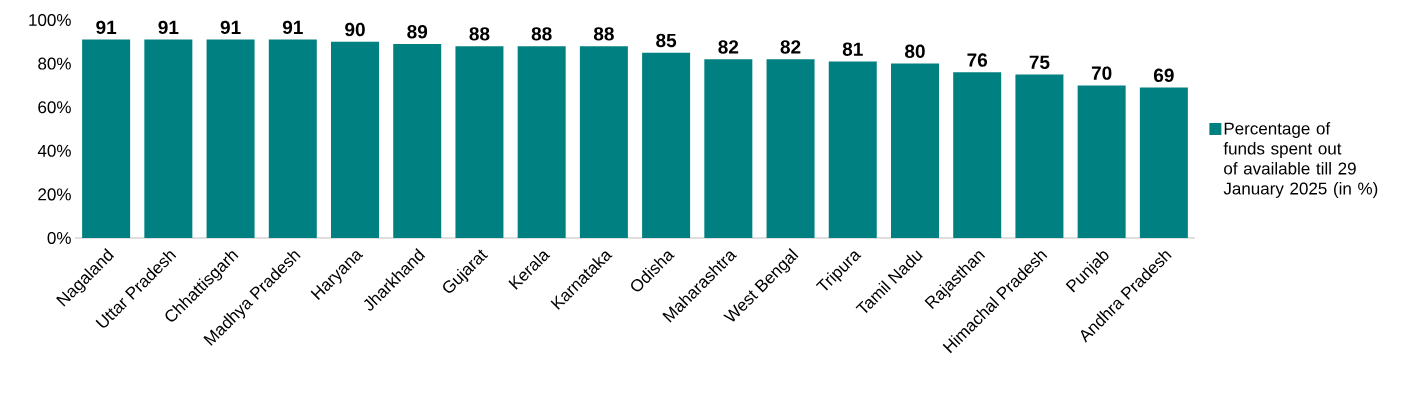  What do you see at coordinates (59, 238) in the screenshot?
I see `y-tick-label: 0%` at bounding box center [59, 238].